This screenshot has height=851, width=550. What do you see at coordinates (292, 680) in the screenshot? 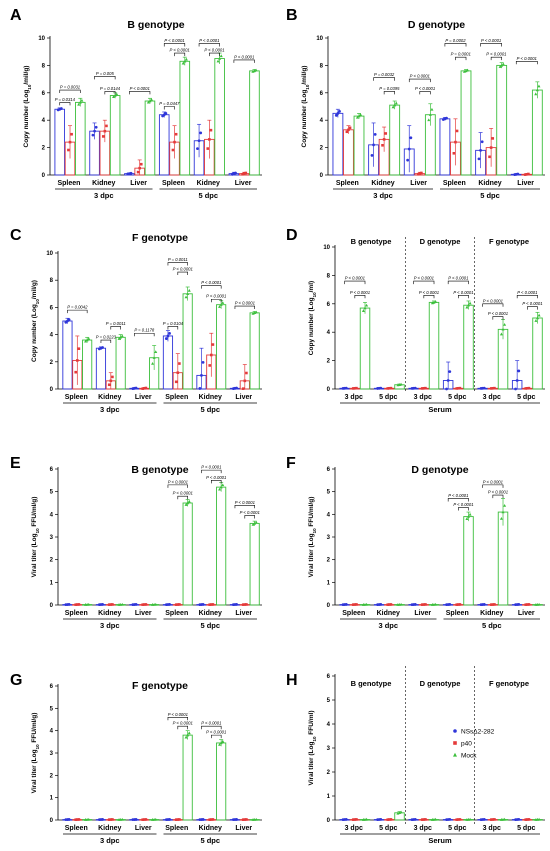
I see `panel-letter: H` at bounding box center [292, 680].